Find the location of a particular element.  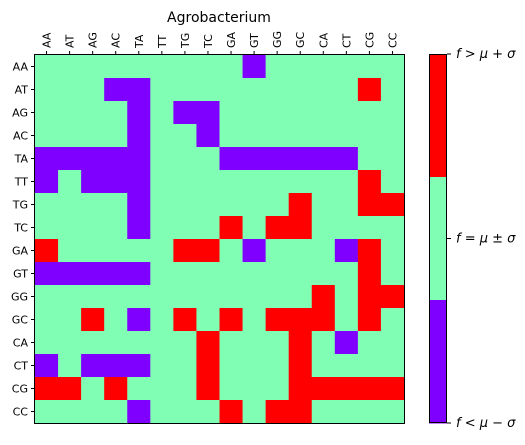

heatmap-cell-CC-AC is located at coordinates (116, 412).